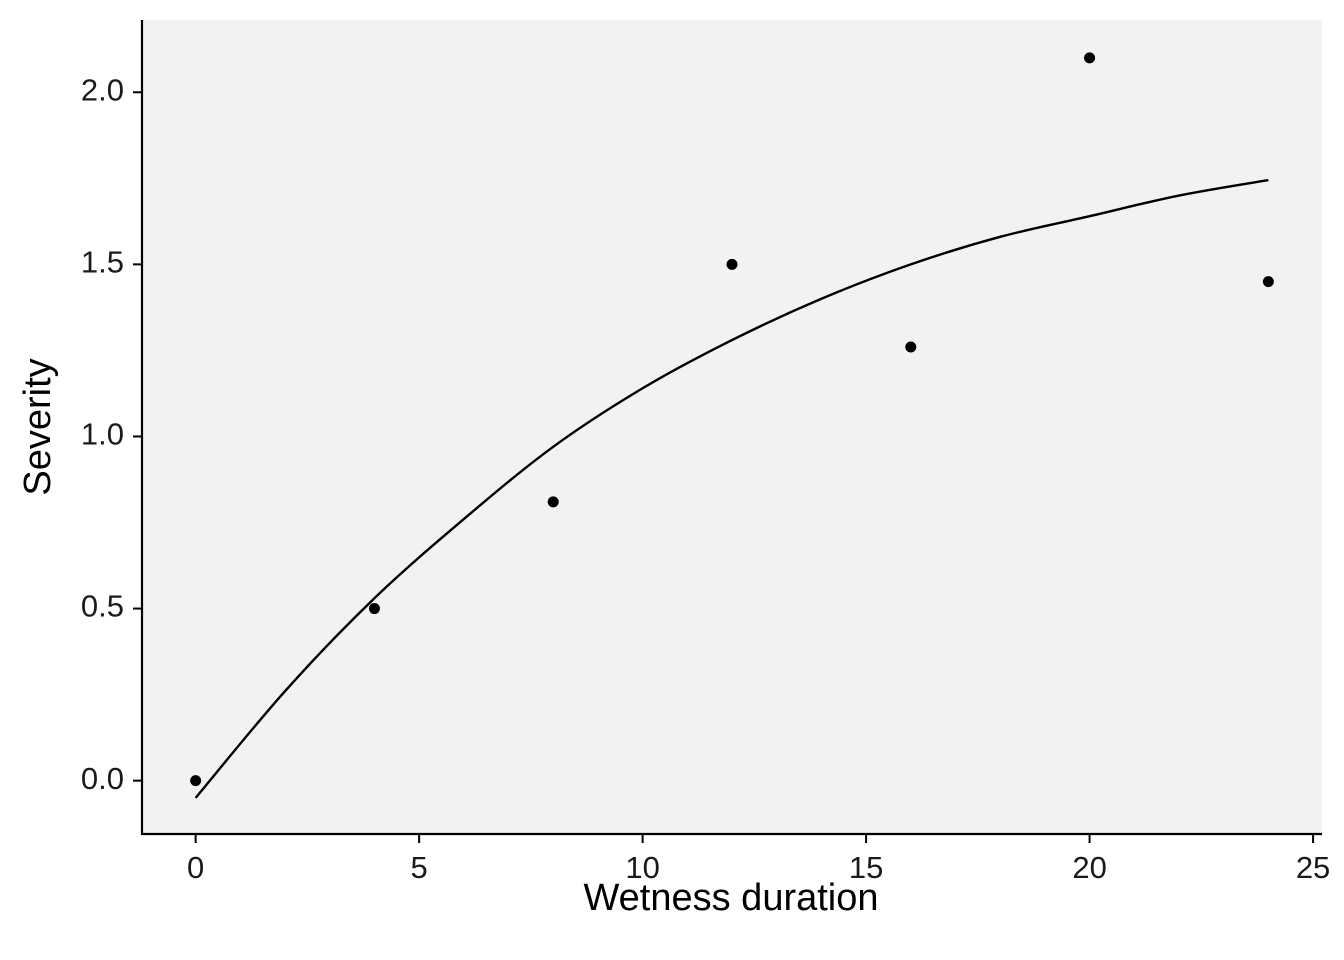 The image size is (1344, 960). What do you see at coordinates (866, 867) in the screenshot?
I see `x-tick-label: 15` at bounding box center [866, 867].